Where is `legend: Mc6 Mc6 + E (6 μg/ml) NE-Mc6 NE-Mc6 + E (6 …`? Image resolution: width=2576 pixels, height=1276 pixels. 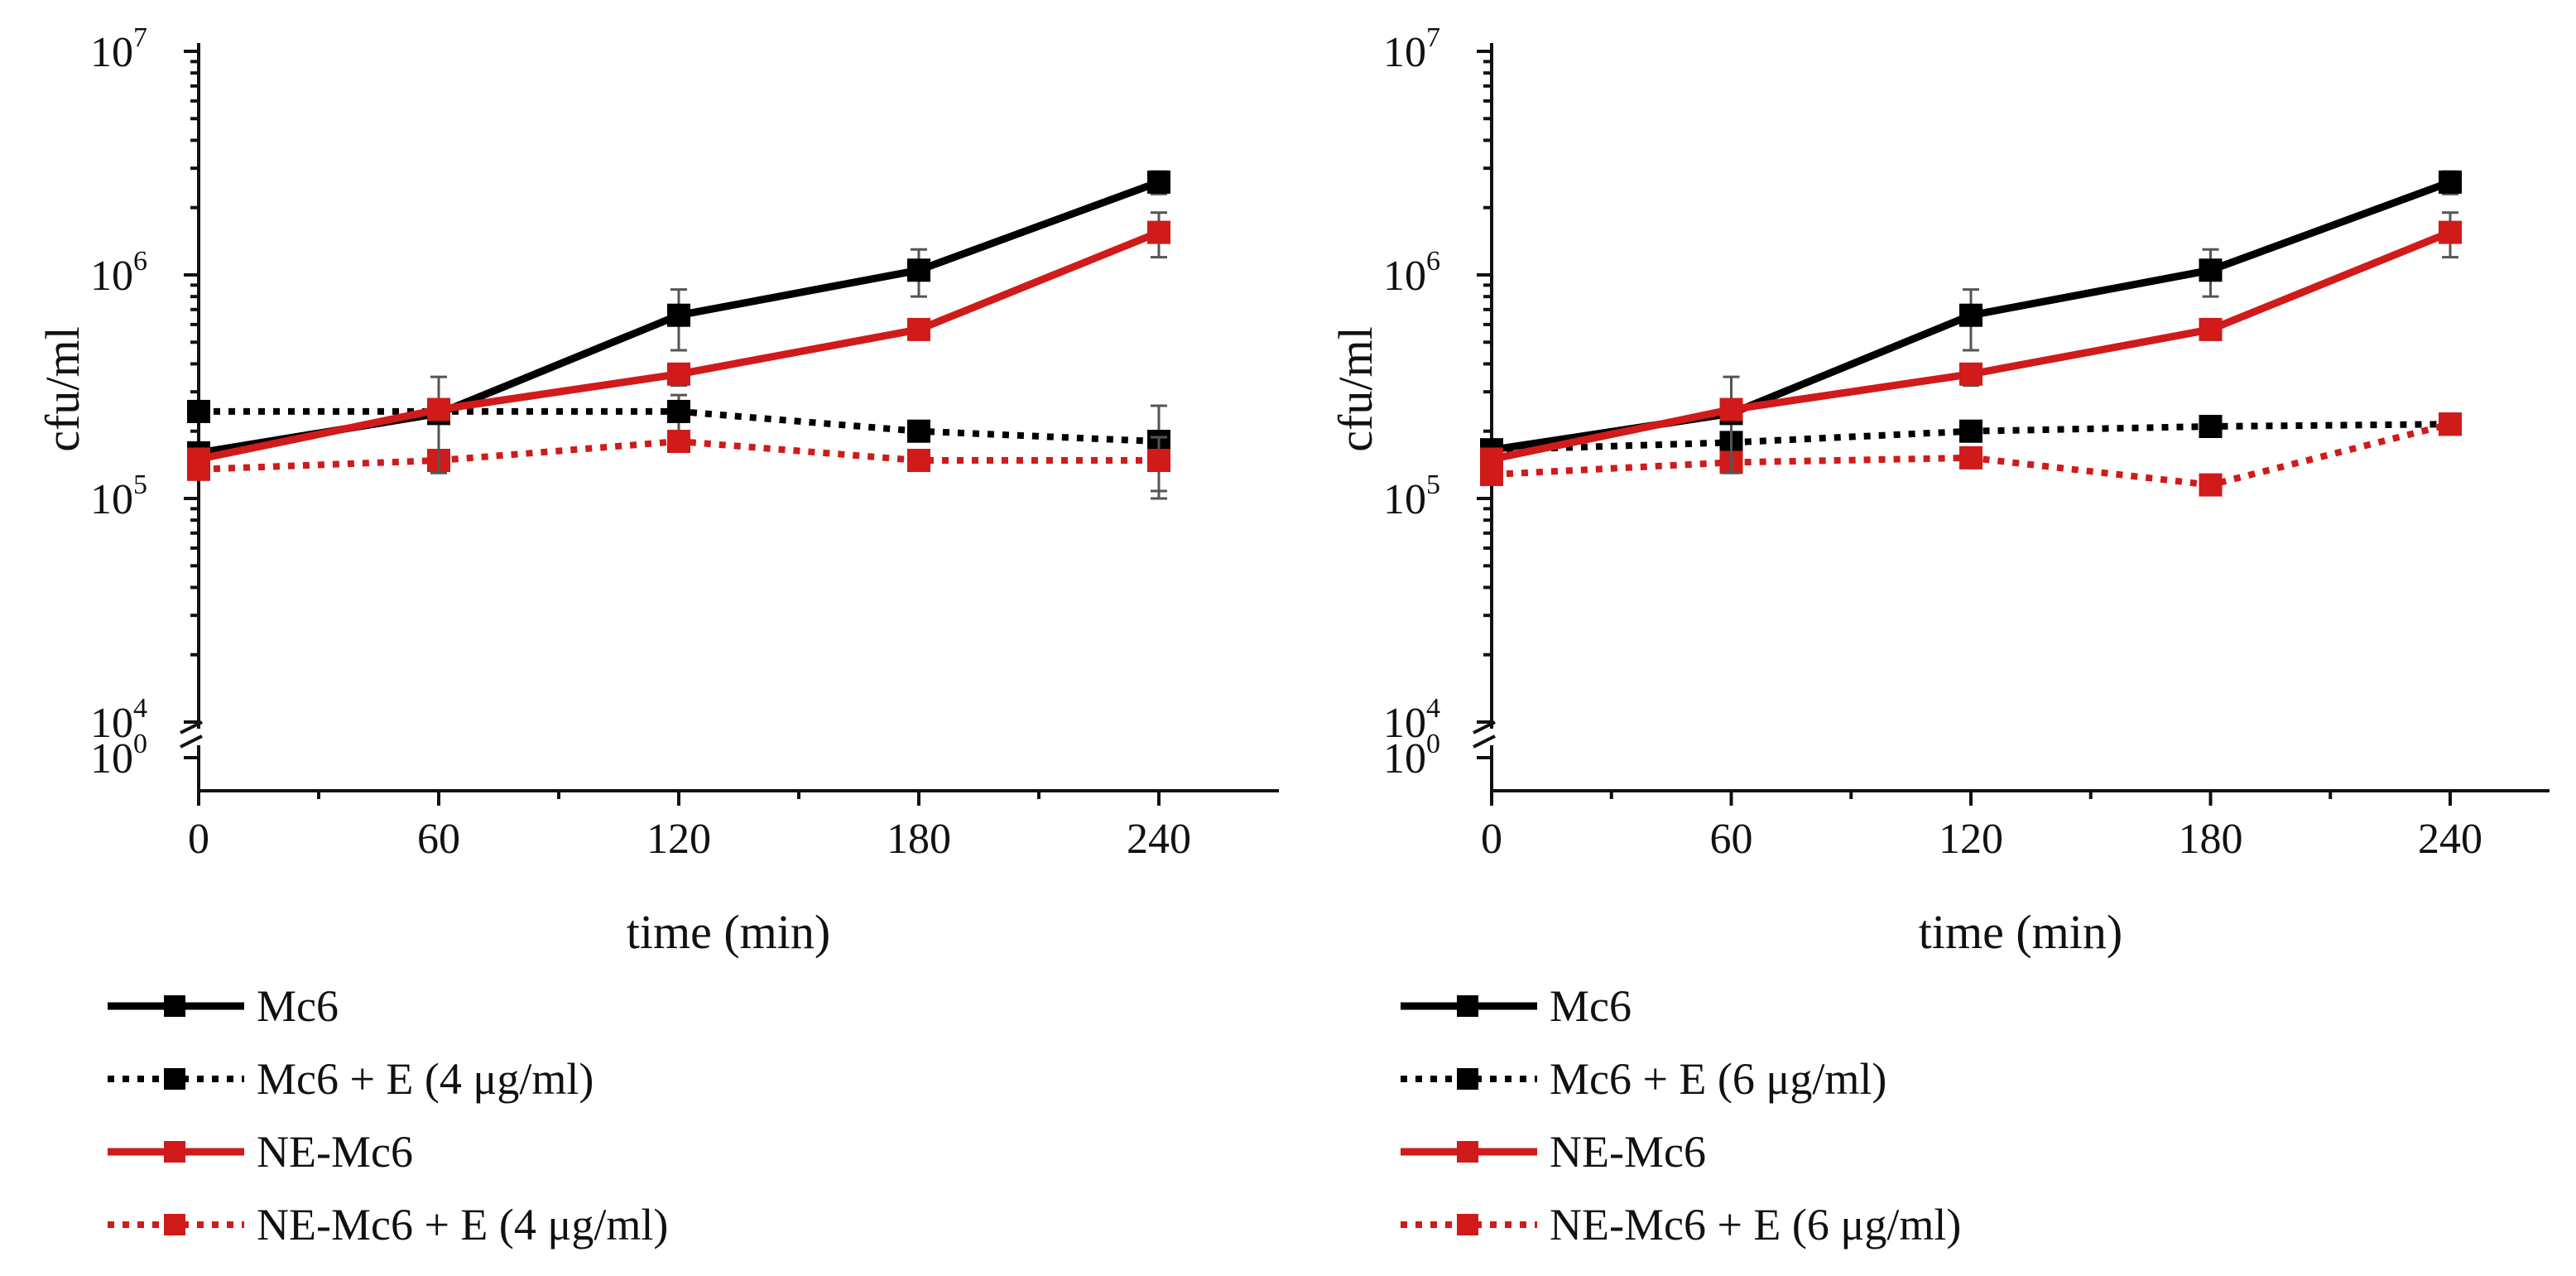
legend: Mc6 Mc6 + E (6 μg/ml) NE-Mc6 NE-Mc6 + E (6 … is located at coordinates (1681, 1115).